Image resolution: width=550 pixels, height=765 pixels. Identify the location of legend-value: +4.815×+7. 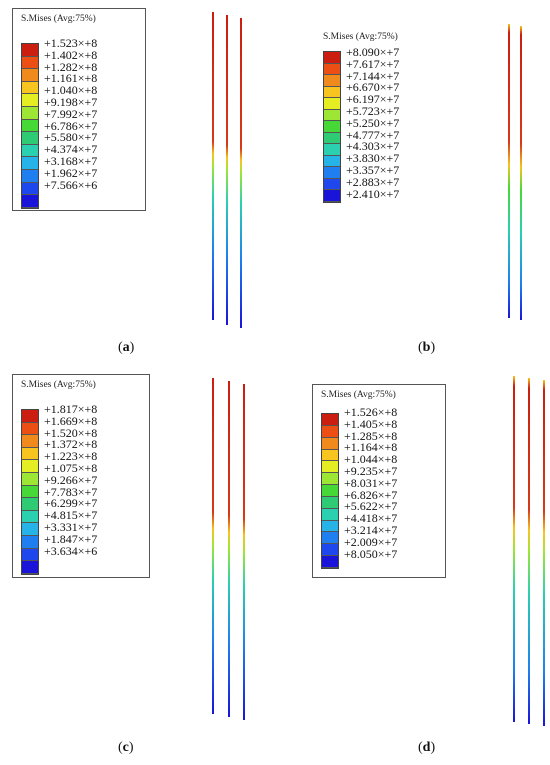
(71, 515).